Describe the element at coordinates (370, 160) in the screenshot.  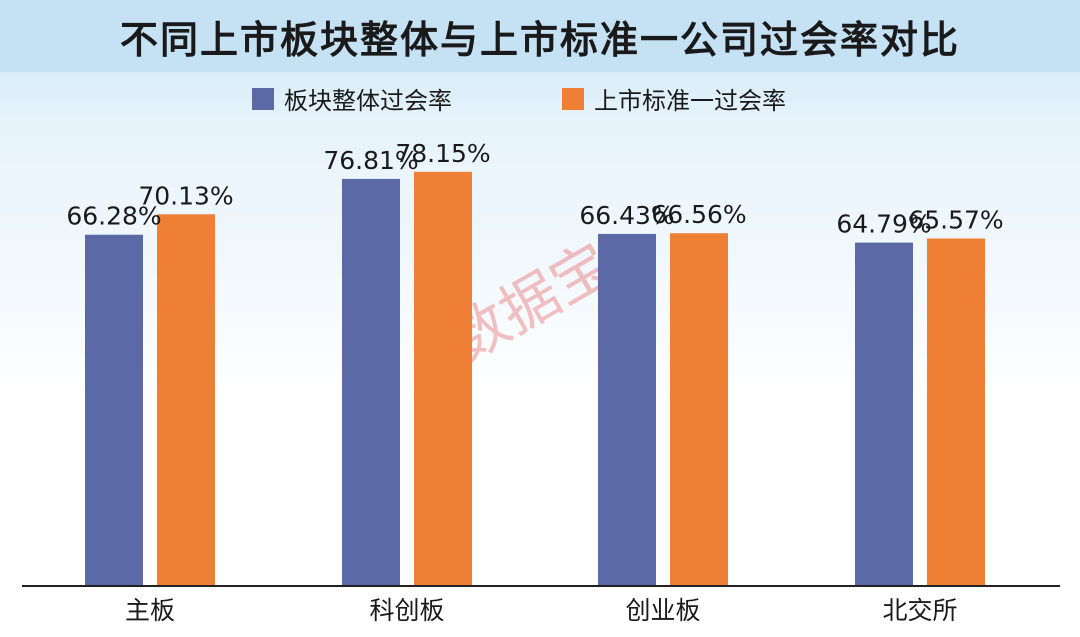
I see `value-label-series-1-cat-2: 76.81%` at that location.